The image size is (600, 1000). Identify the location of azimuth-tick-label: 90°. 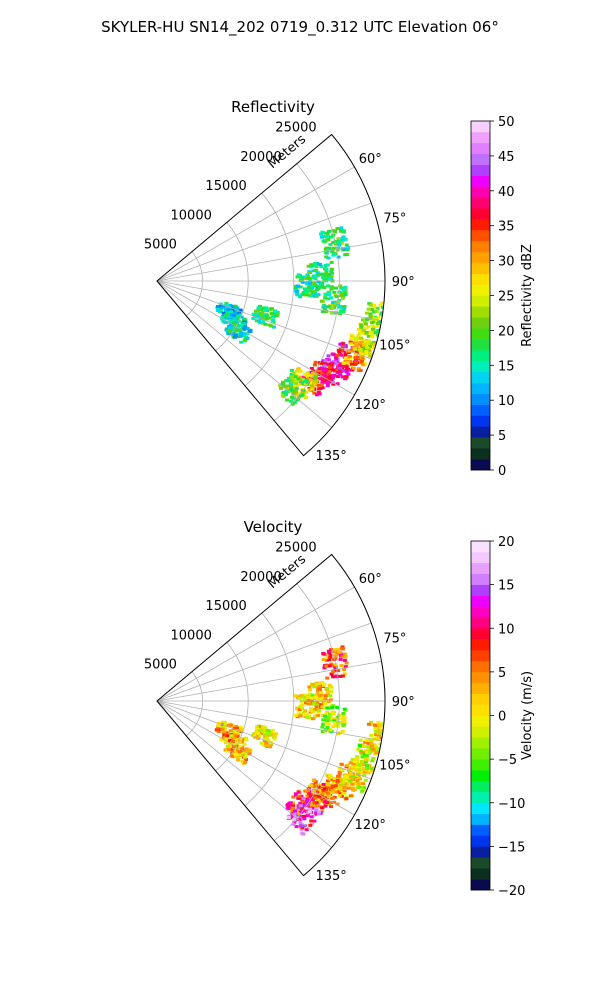
(403, 702).